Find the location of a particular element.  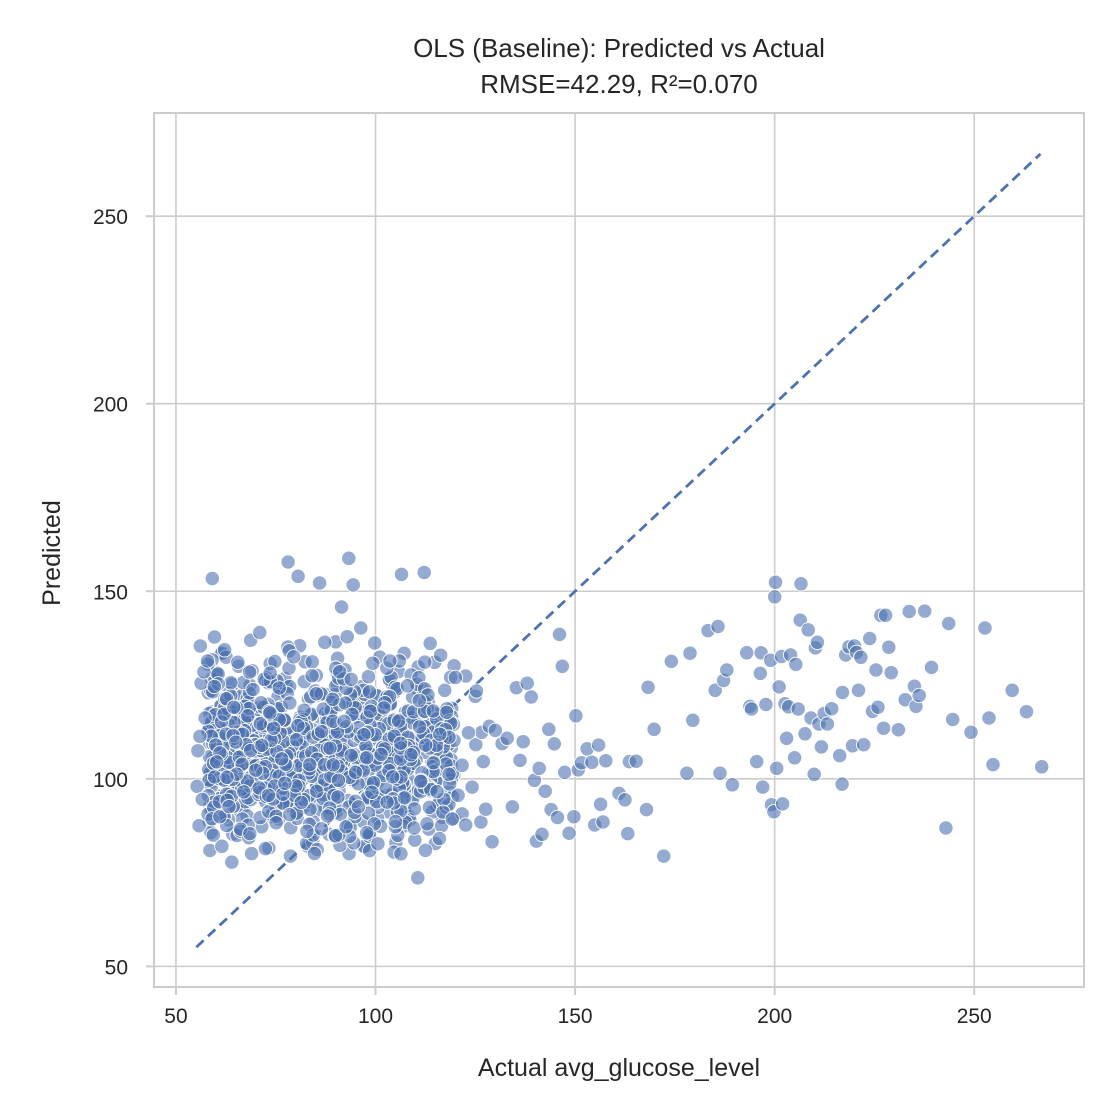

y-tick-label: 250 is located at coordinates (110, 217).